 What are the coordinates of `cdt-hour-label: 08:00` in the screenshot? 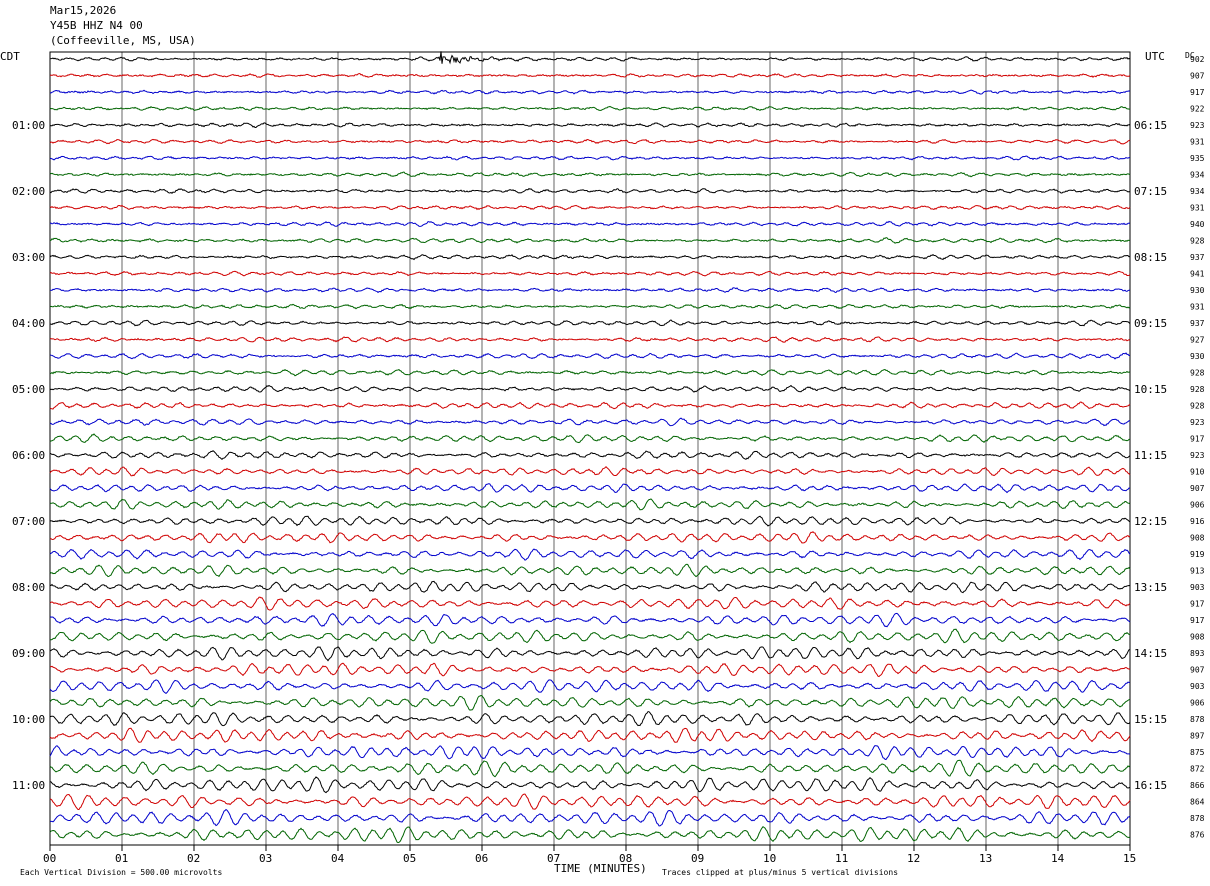 It's located at (28, 587).